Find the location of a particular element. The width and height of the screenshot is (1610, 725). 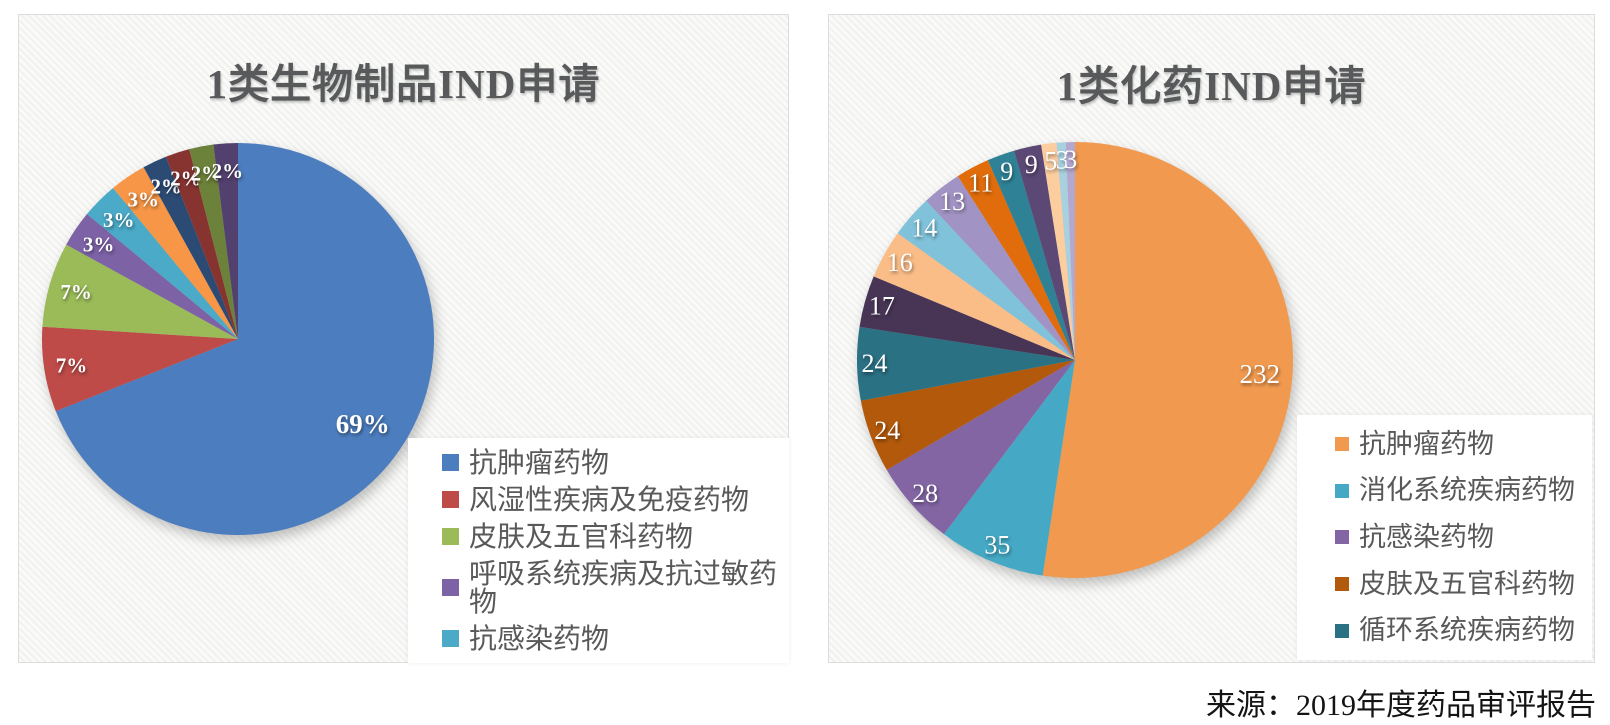

pie-slice-label: 35 is located at coordinates (997, 545).